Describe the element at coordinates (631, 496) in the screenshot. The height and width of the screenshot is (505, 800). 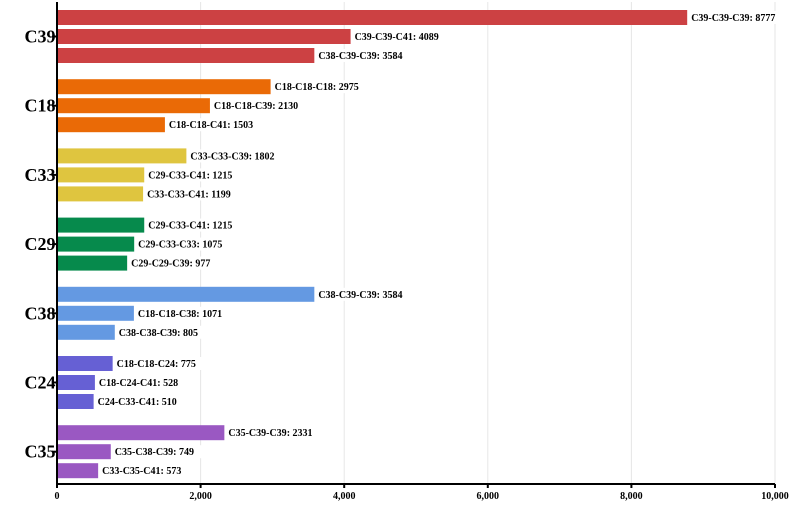
I see `x-tick-label: 8,000` at that location.